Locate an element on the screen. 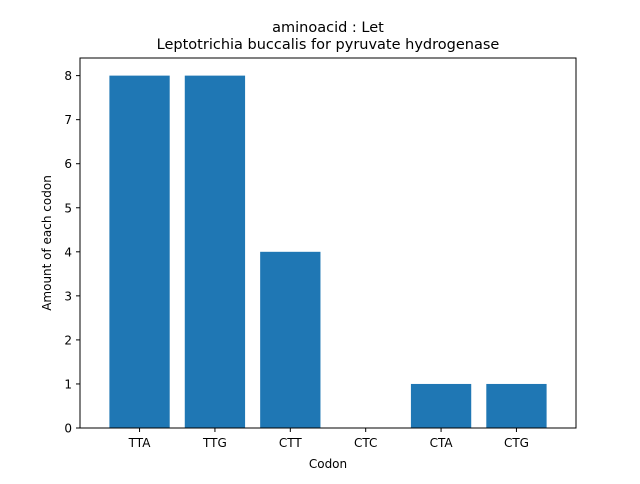  bar-ctg is located at coordinates (516, 405).